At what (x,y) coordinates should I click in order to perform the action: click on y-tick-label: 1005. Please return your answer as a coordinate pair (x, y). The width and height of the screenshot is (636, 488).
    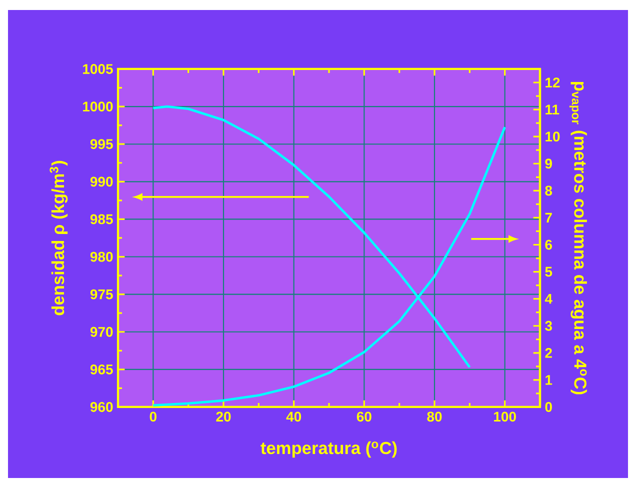
    Looking at the image, I should click on (98, 69).